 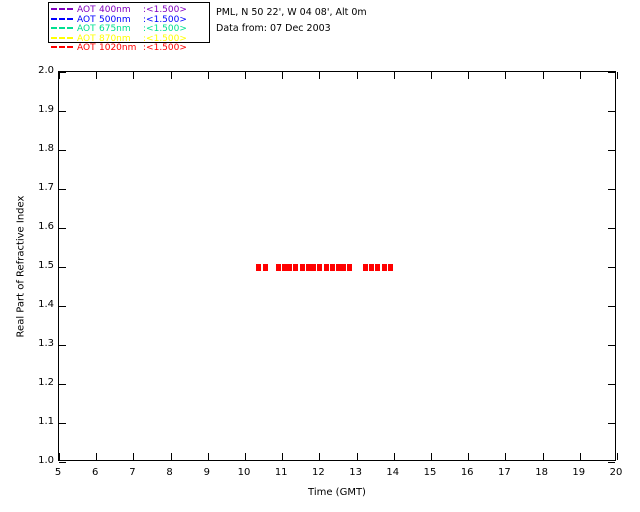 I want to click on x-tick-label: 5, so click(x=58, y=472).